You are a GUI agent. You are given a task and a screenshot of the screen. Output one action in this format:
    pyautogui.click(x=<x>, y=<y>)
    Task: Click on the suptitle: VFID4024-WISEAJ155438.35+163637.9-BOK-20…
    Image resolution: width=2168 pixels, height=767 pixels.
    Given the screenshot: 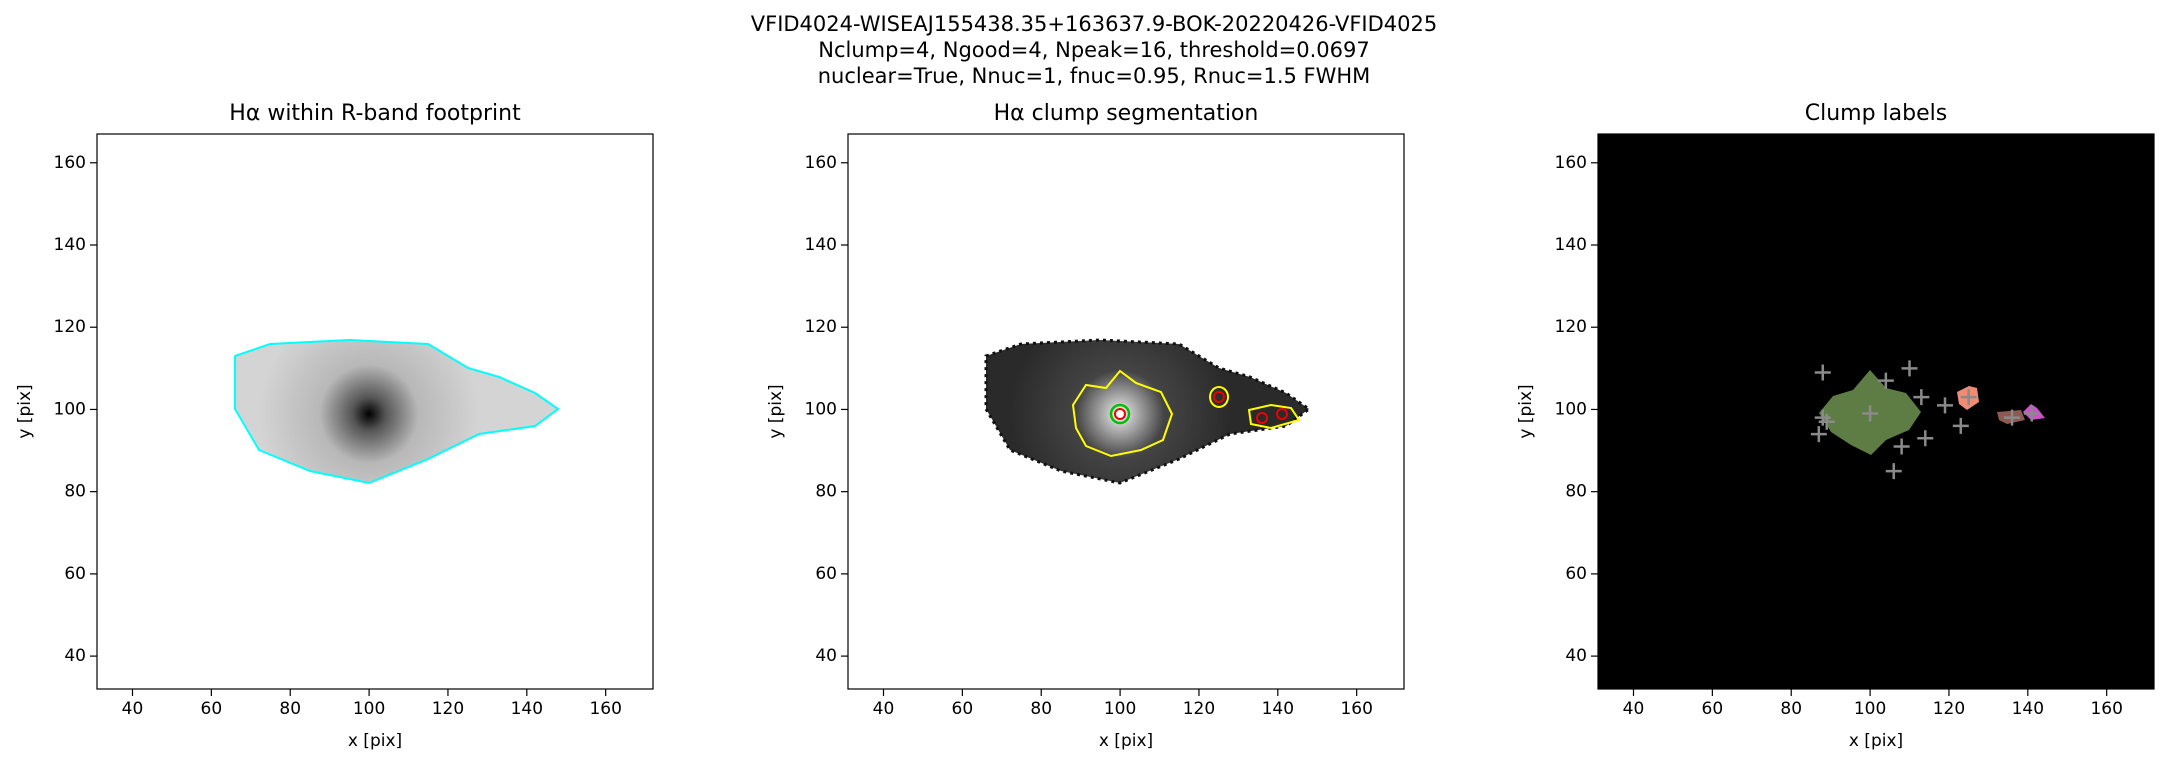 What is the action you would take?
    pyautogui.click(x=1094, y=24)
    